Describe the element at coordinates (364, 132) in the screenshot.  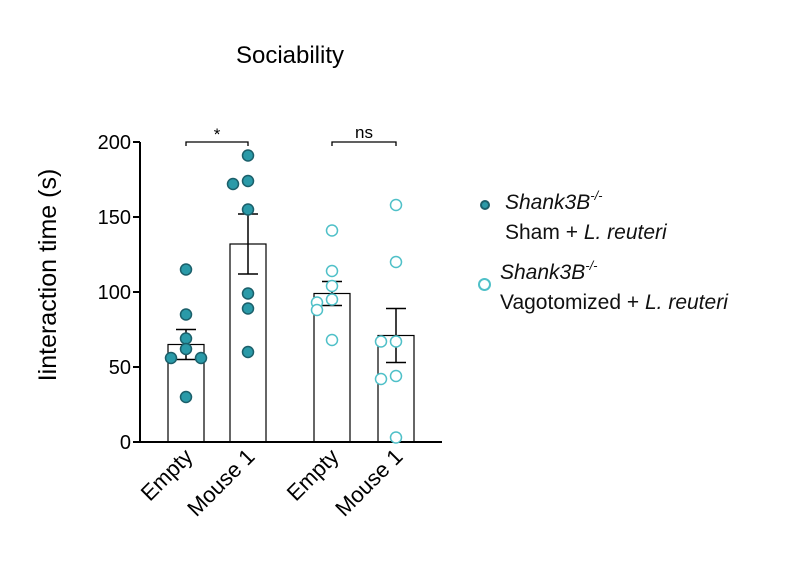
I see `significance-label: ns` at that location.